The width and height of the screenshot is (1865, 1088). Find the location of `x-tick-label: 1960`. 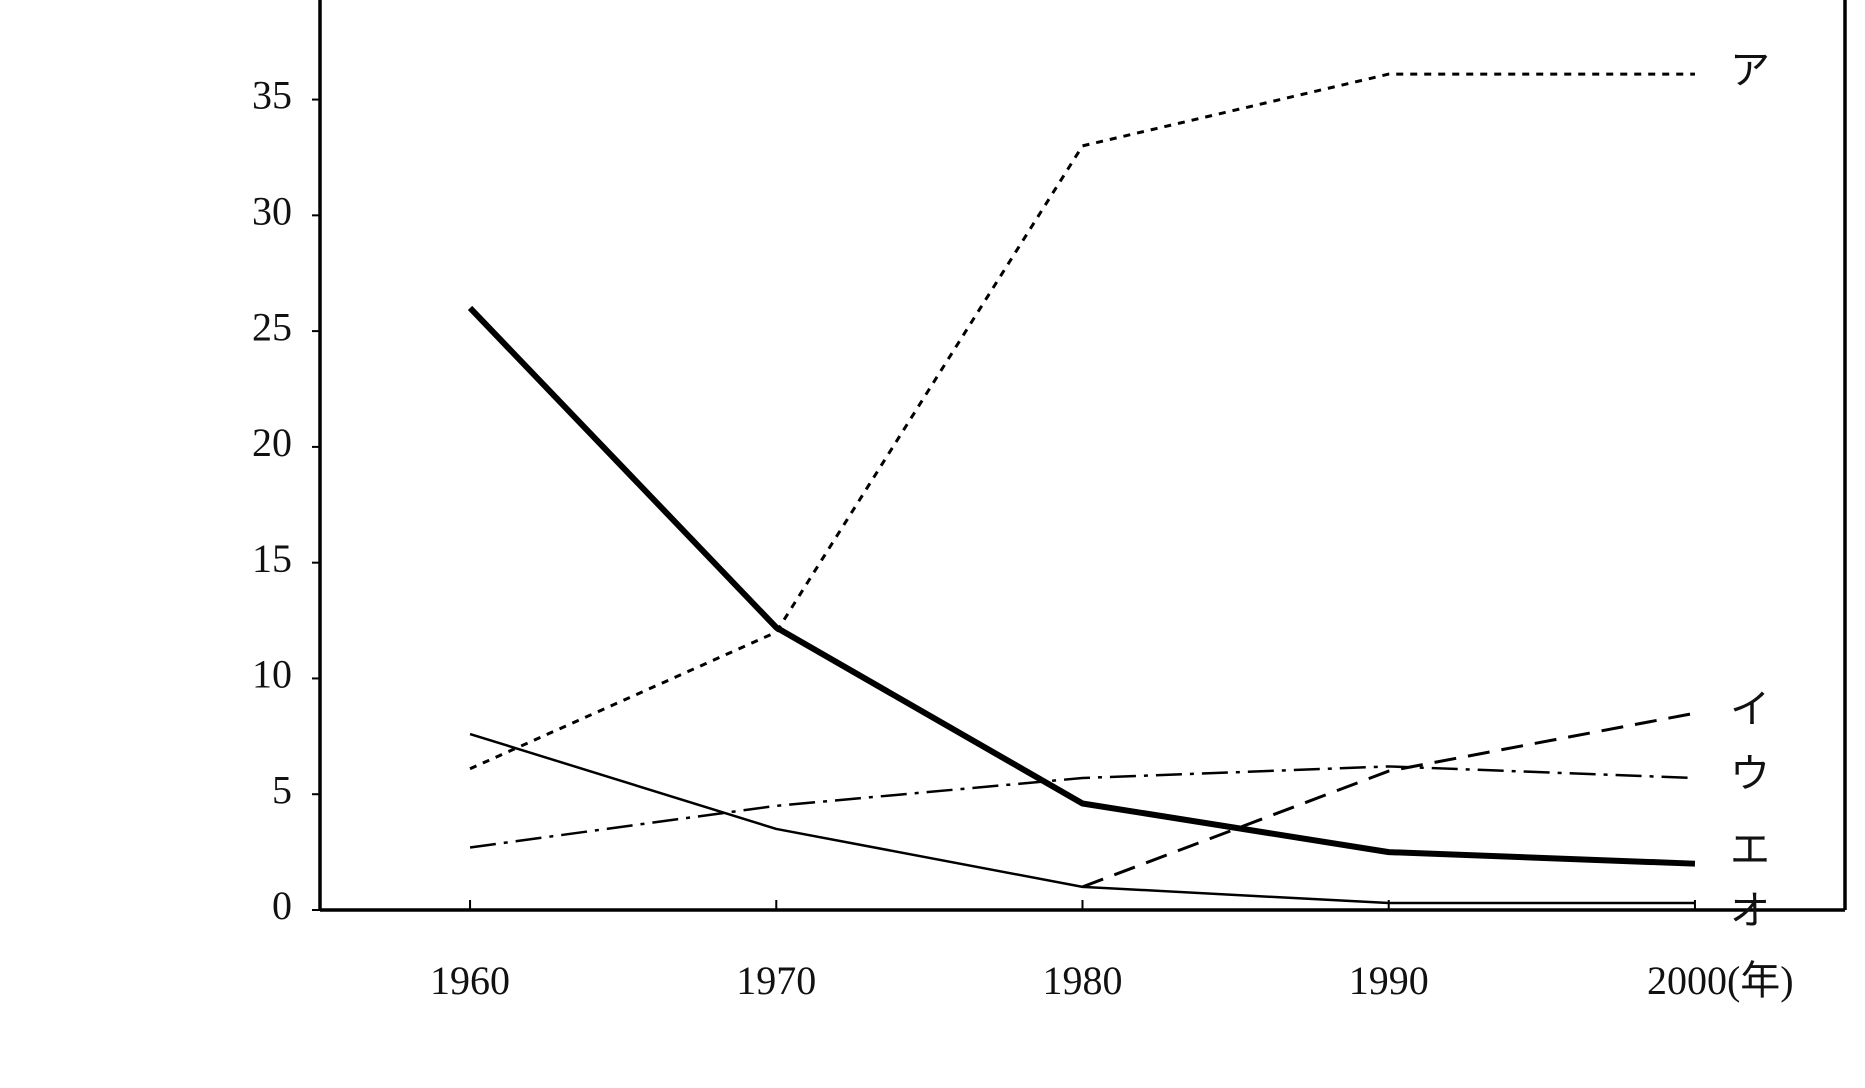

x-tick-label: 1960 is located at coordinates (470, 980).